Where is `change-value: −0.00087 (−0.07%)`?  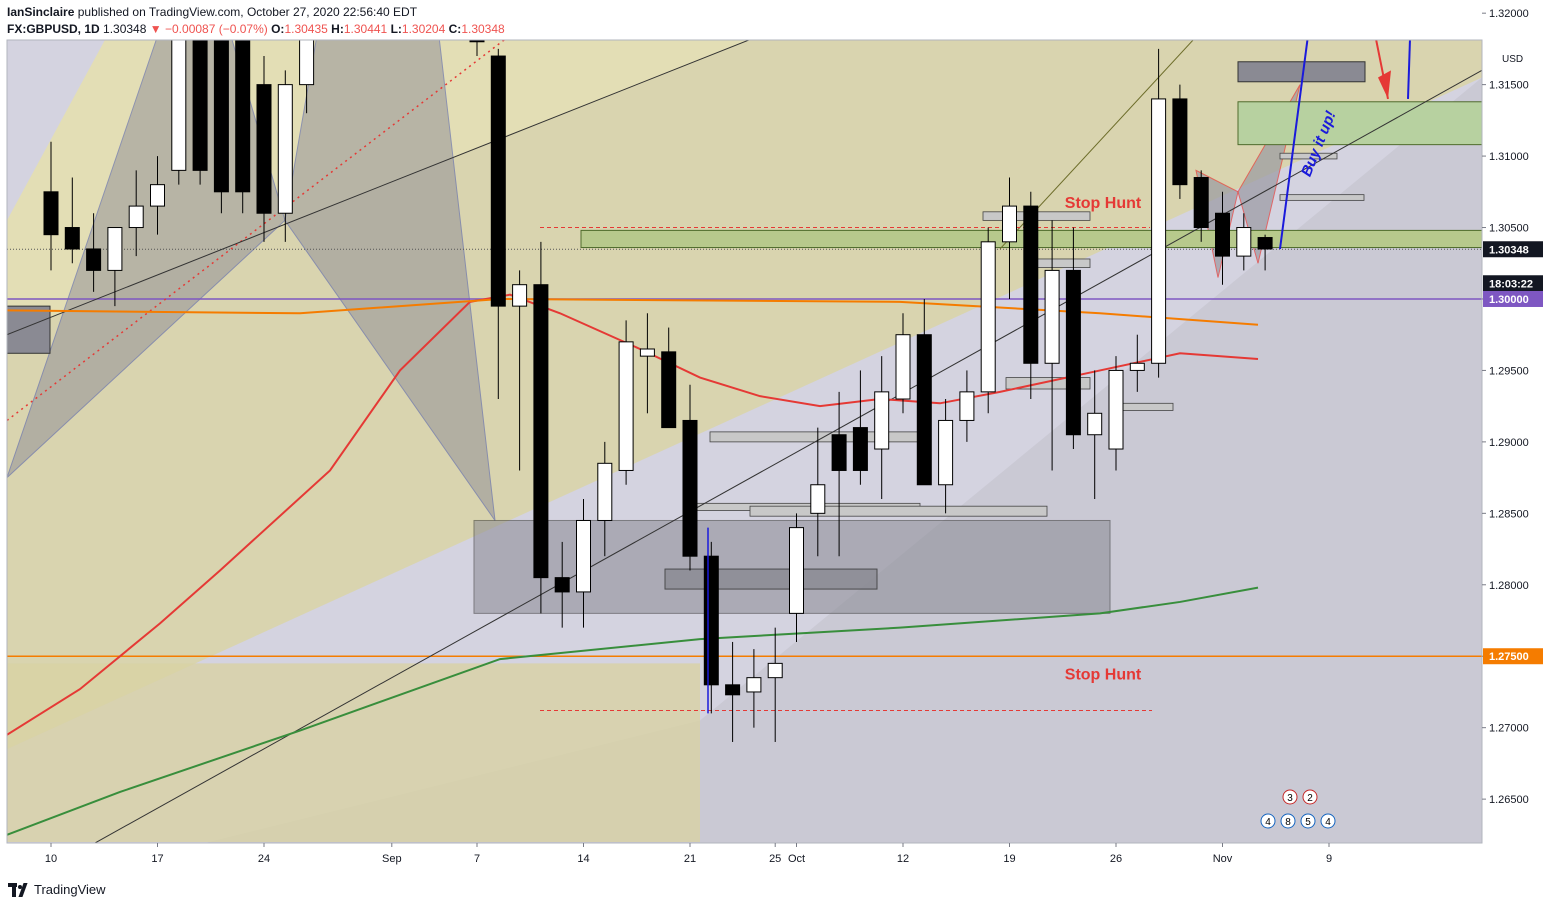
change-value: −0.00087 (−0.07%) is located at coordinates (216, 29).